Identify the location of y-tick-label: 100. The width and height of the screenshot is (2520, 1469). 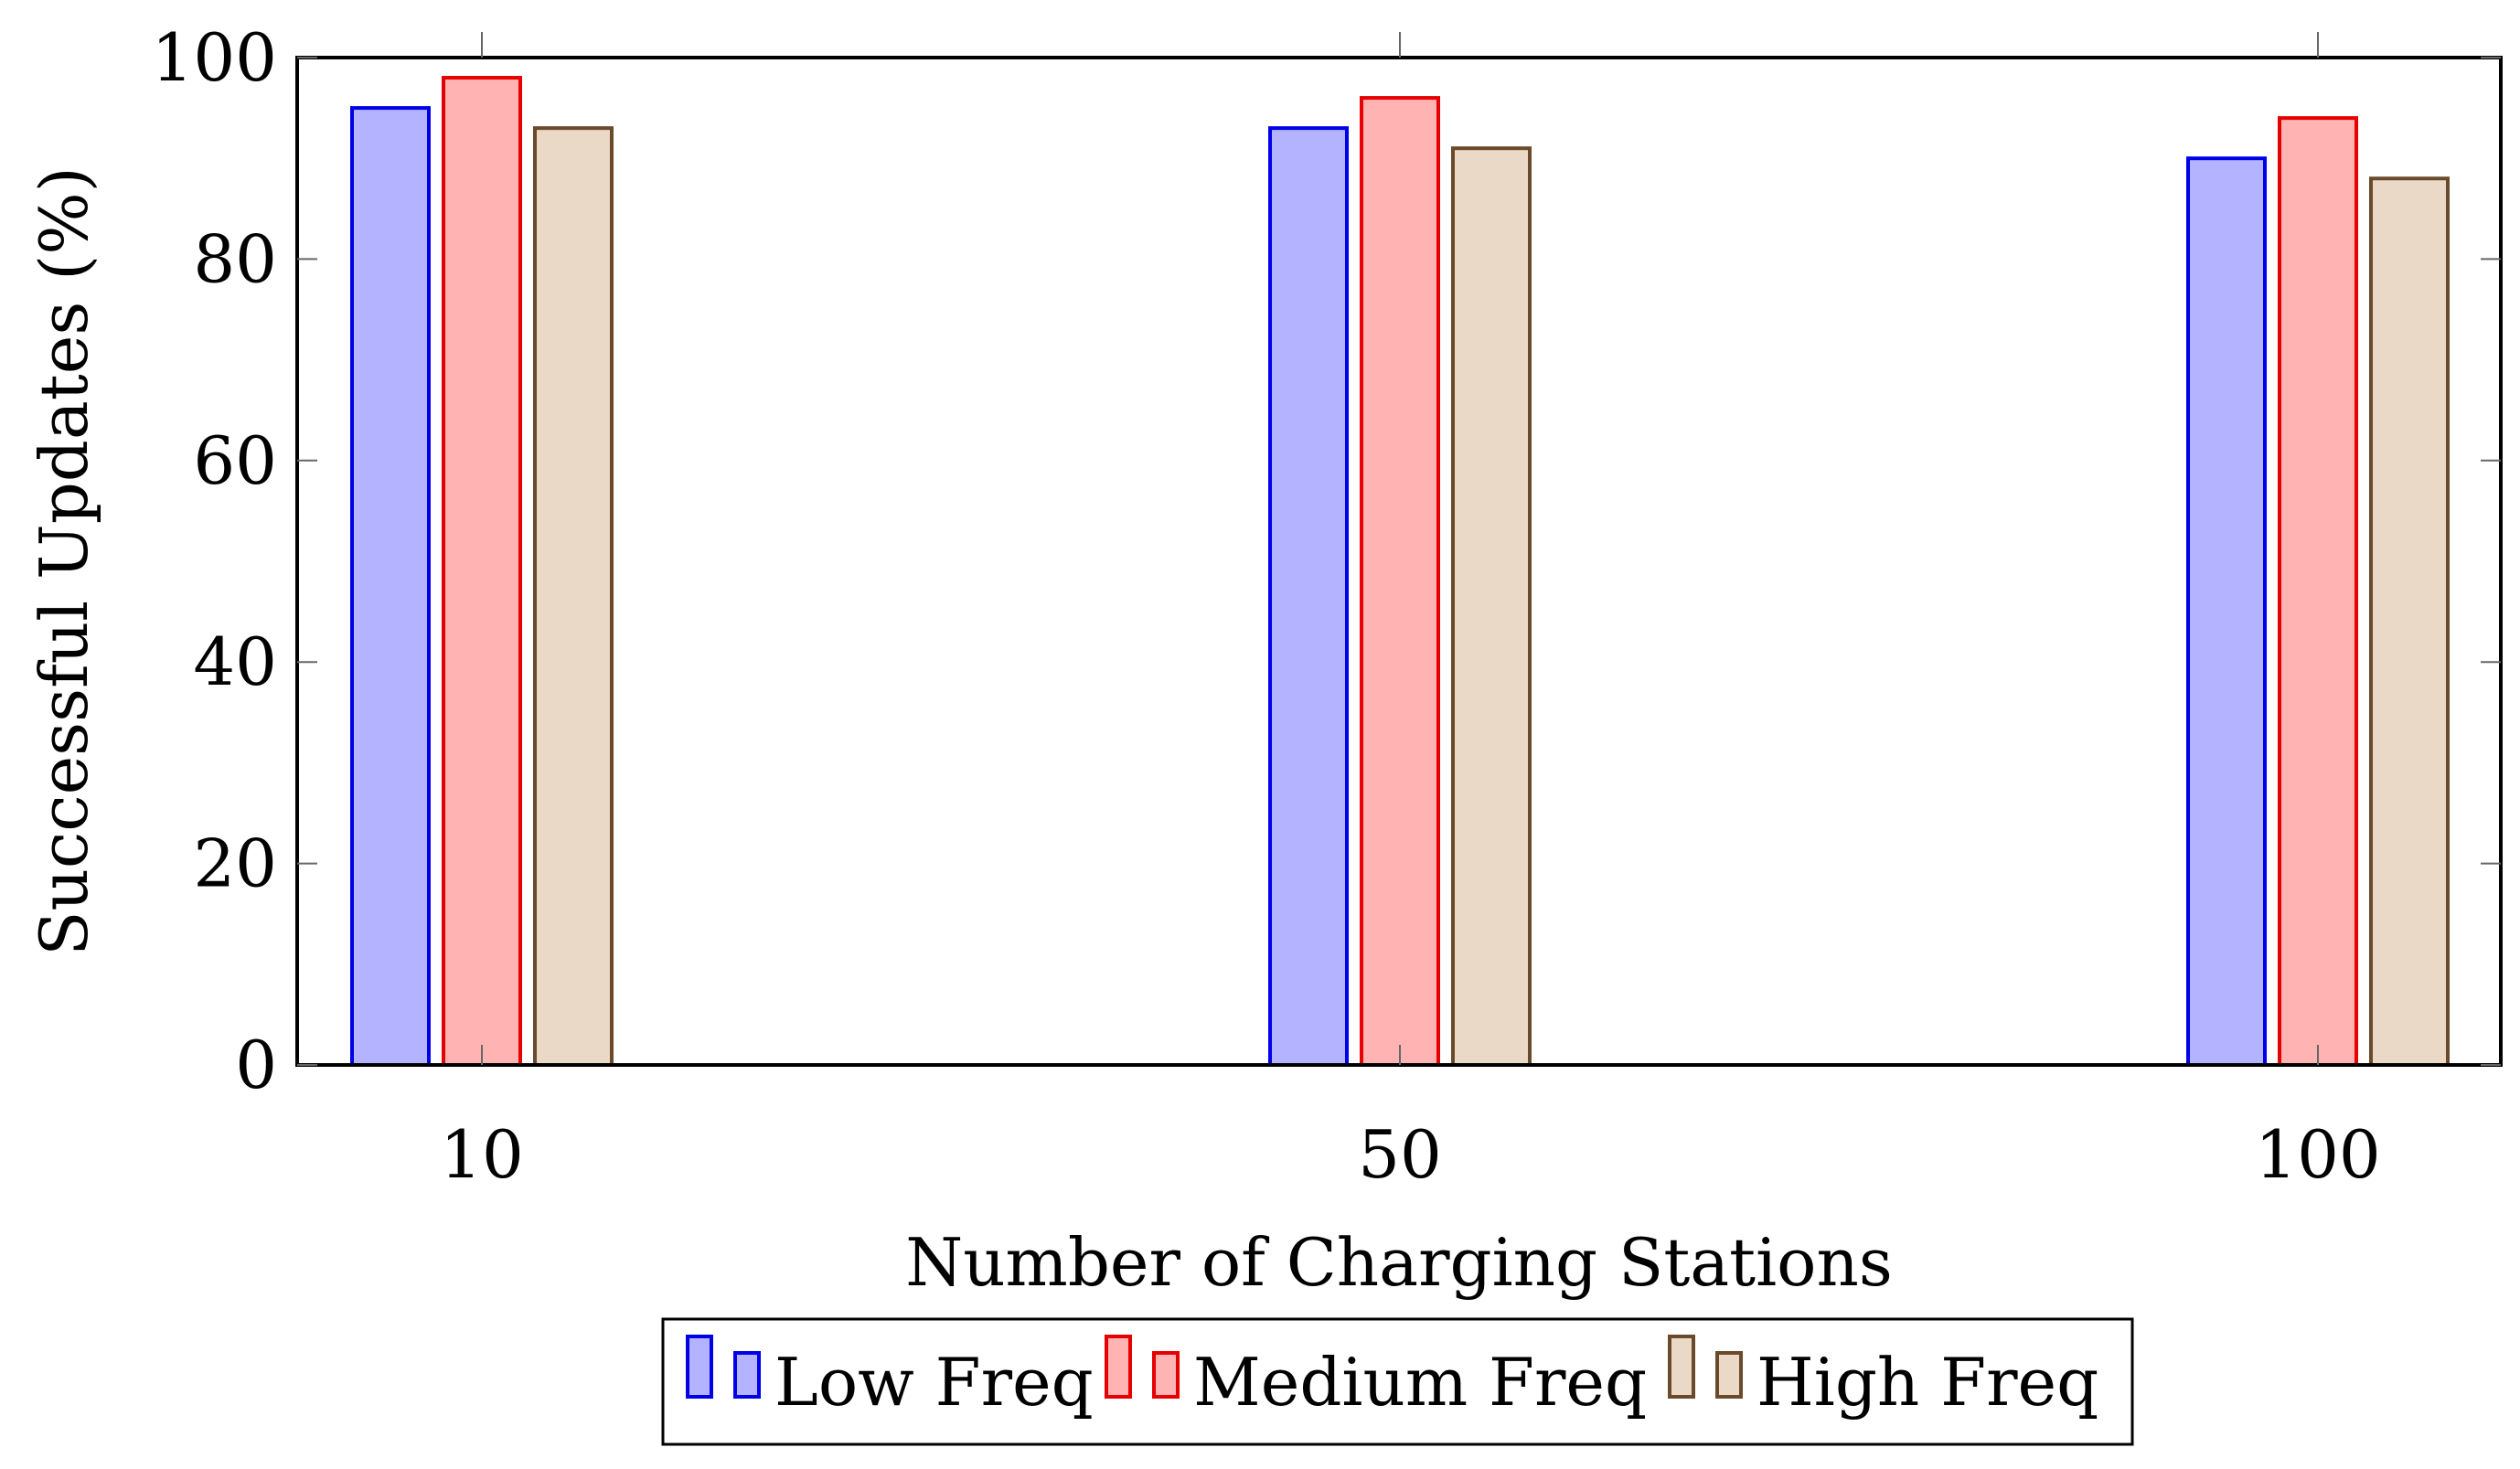
(214, 57).